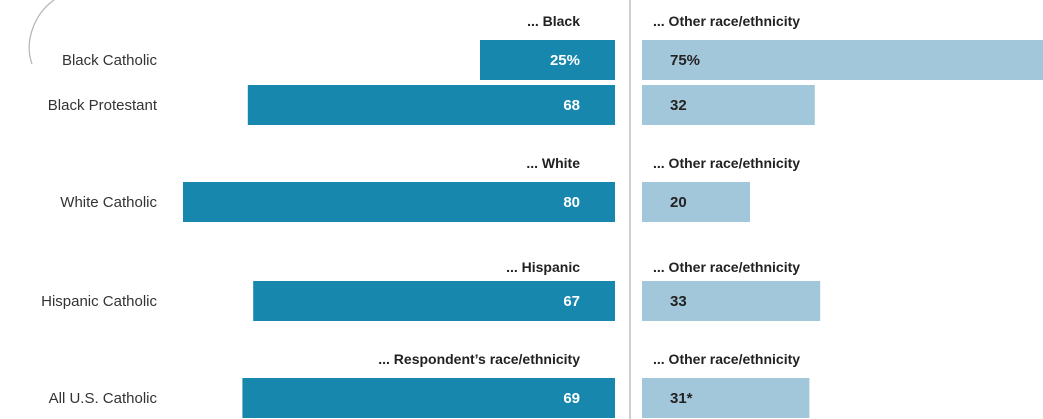  I want to click on left-bar-value-label: 67, so click(571, 301).